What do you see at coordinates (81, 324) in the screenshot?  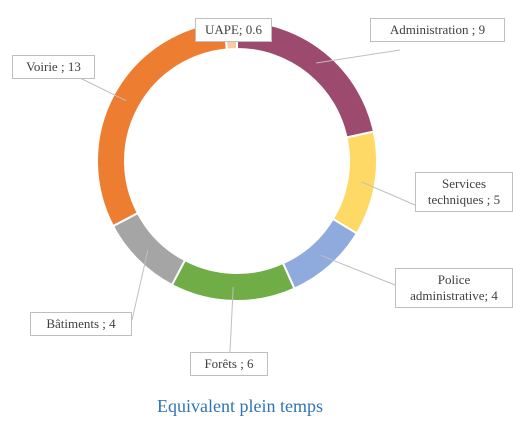 I see `data-label: Bâtiments ; 4` at bounding box center [81, 324].